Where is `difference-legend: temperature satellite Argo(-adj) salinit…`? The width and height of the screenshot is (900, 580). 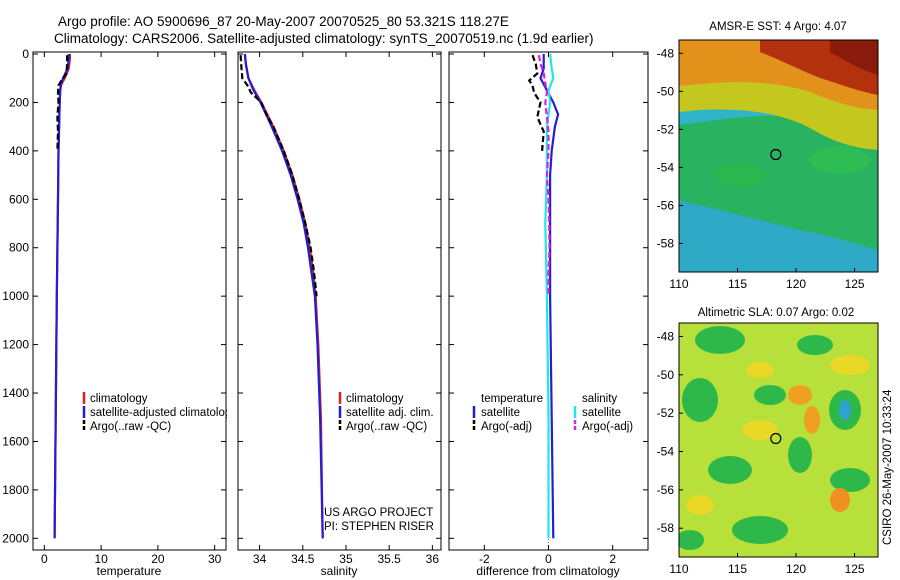
difference-legend: temperature satellite Argo(-adj) salinit… is located at coordinates (552, 413).